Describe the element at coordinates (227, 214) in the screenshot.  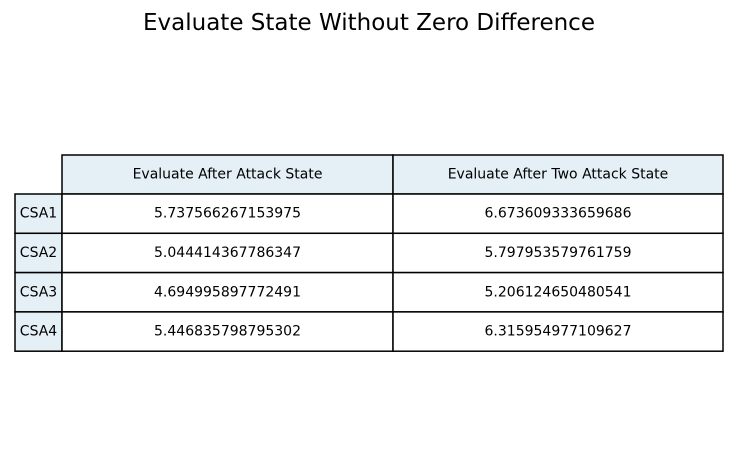
I see `table-cell-value: 5.737566267153975` at that location.